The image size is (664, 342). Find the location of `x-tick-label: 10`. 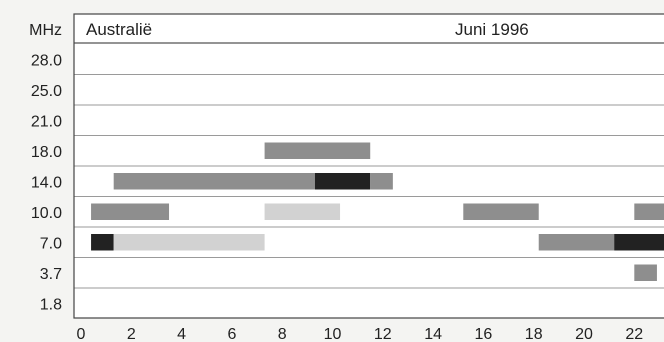

x-tick-label: 10 is located at coordinates (333, 334).